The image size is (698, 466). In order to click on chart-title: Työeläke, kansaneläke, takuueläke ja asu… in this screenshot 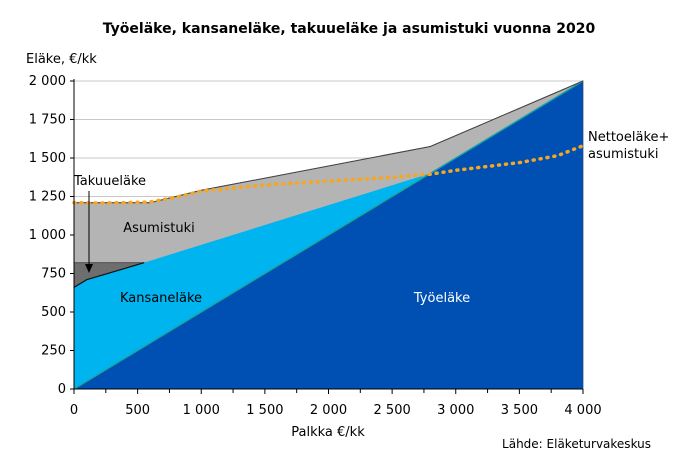, I will do `click(349, 29)`.